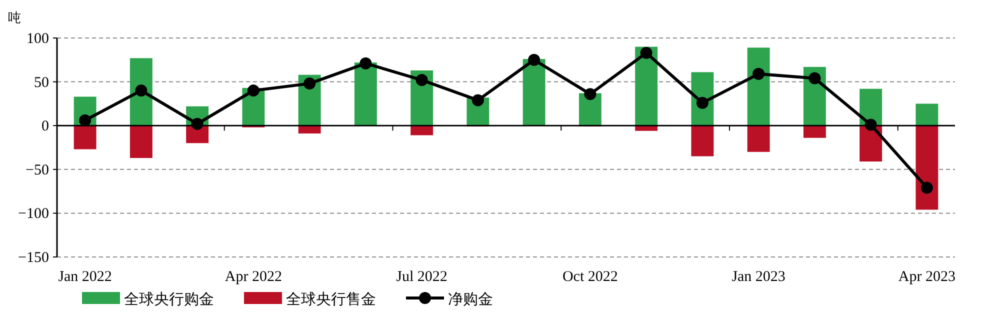 The width and height of the screenshot is (1000, 333). What do you see at coordinates (37, 39) in the screenshot?
I see `y-tick-label: 100` at bounding box center [37, 39].